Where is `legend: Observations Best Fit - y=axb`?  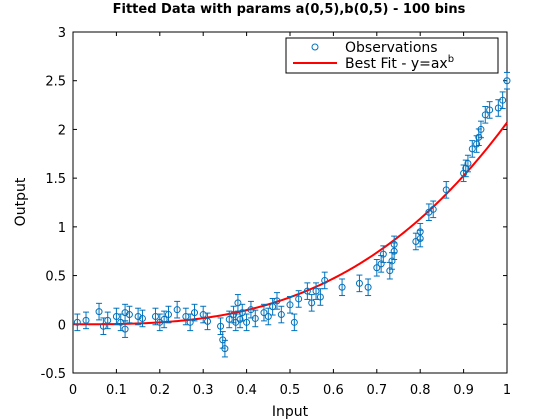 legend: Observations Best Fit - y=axb is located at coordinates (392, 55).